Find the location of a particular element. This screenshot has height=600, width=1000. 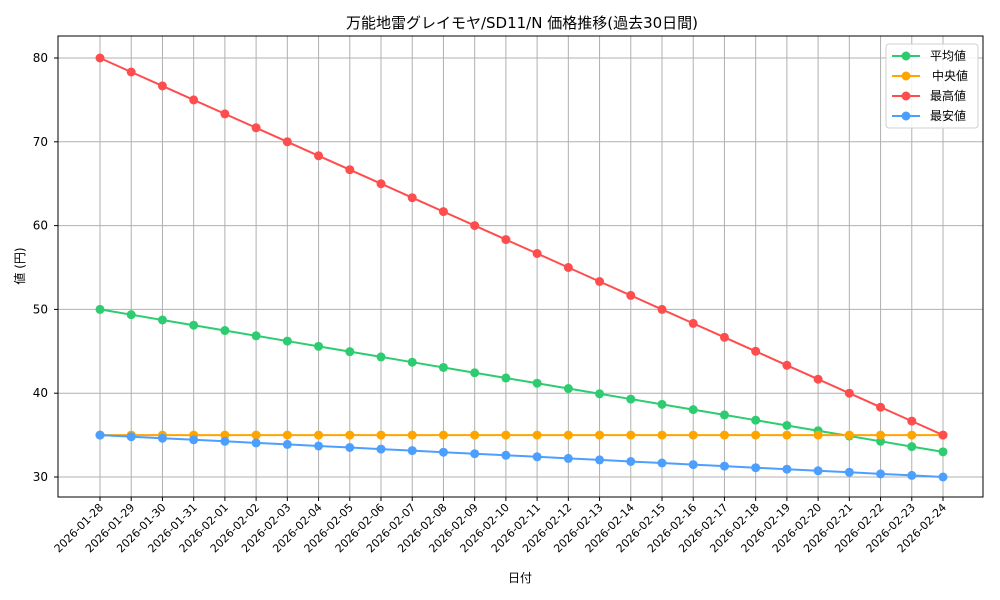

x-axis-label: 日付 is located at coordinates (520, 578).